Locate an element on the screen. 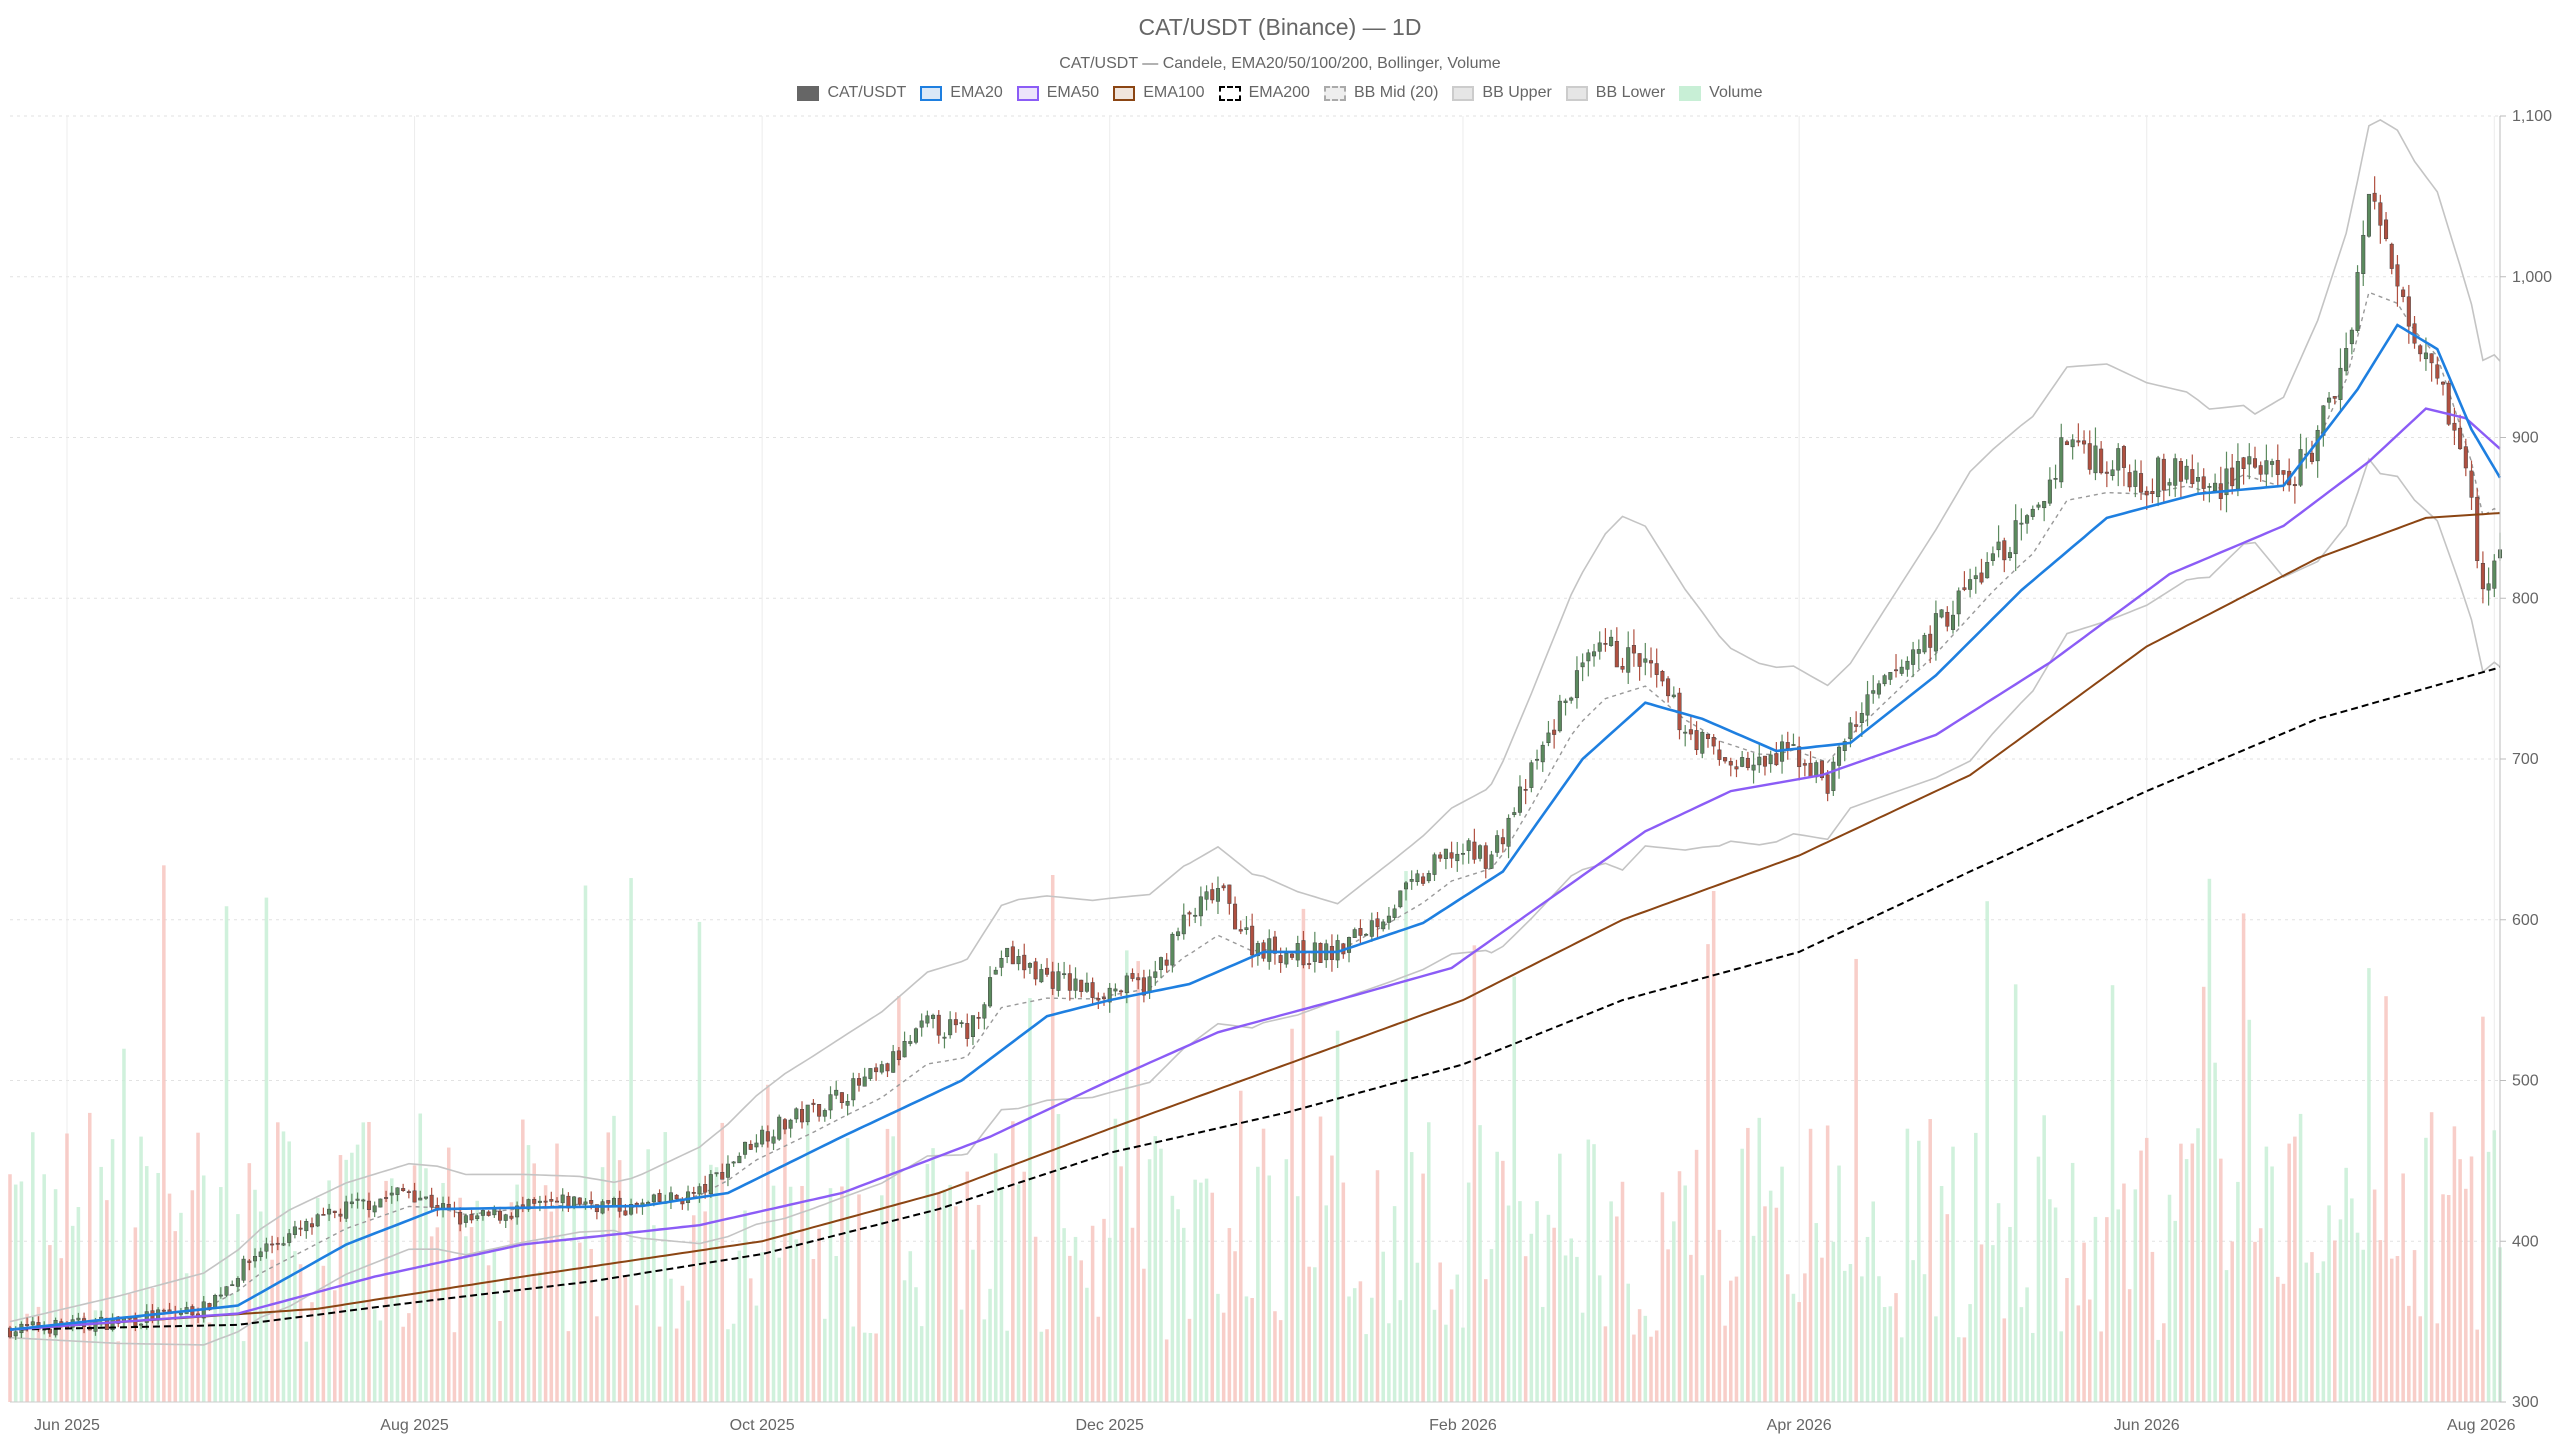 The width and height of the screenshot is (2560, 1440). legend-item: BB Upper is located at coordinates (1502, 93).